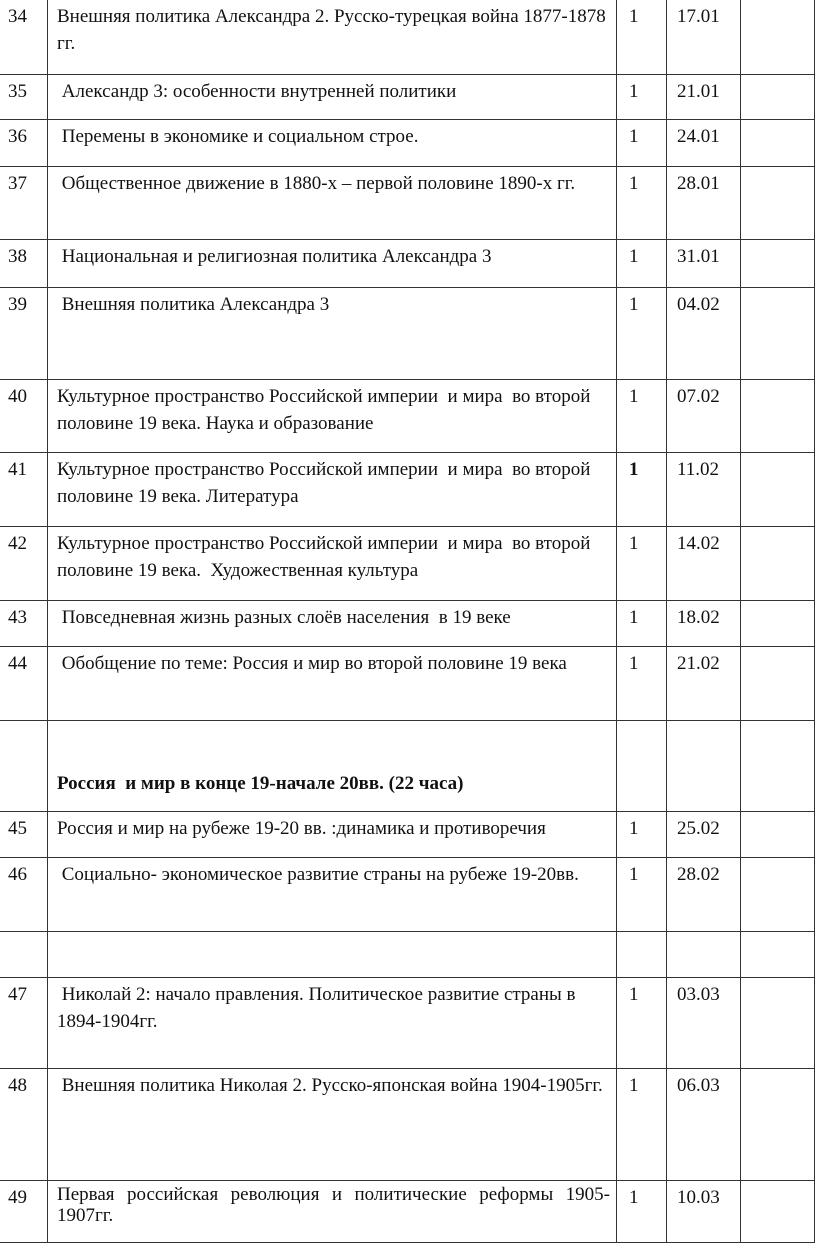 The width and height of the screenshot is (816, 1244). Describe the element at coordinates (24, 894) in the screenshot. I see `lesson-number: 46` at that location.